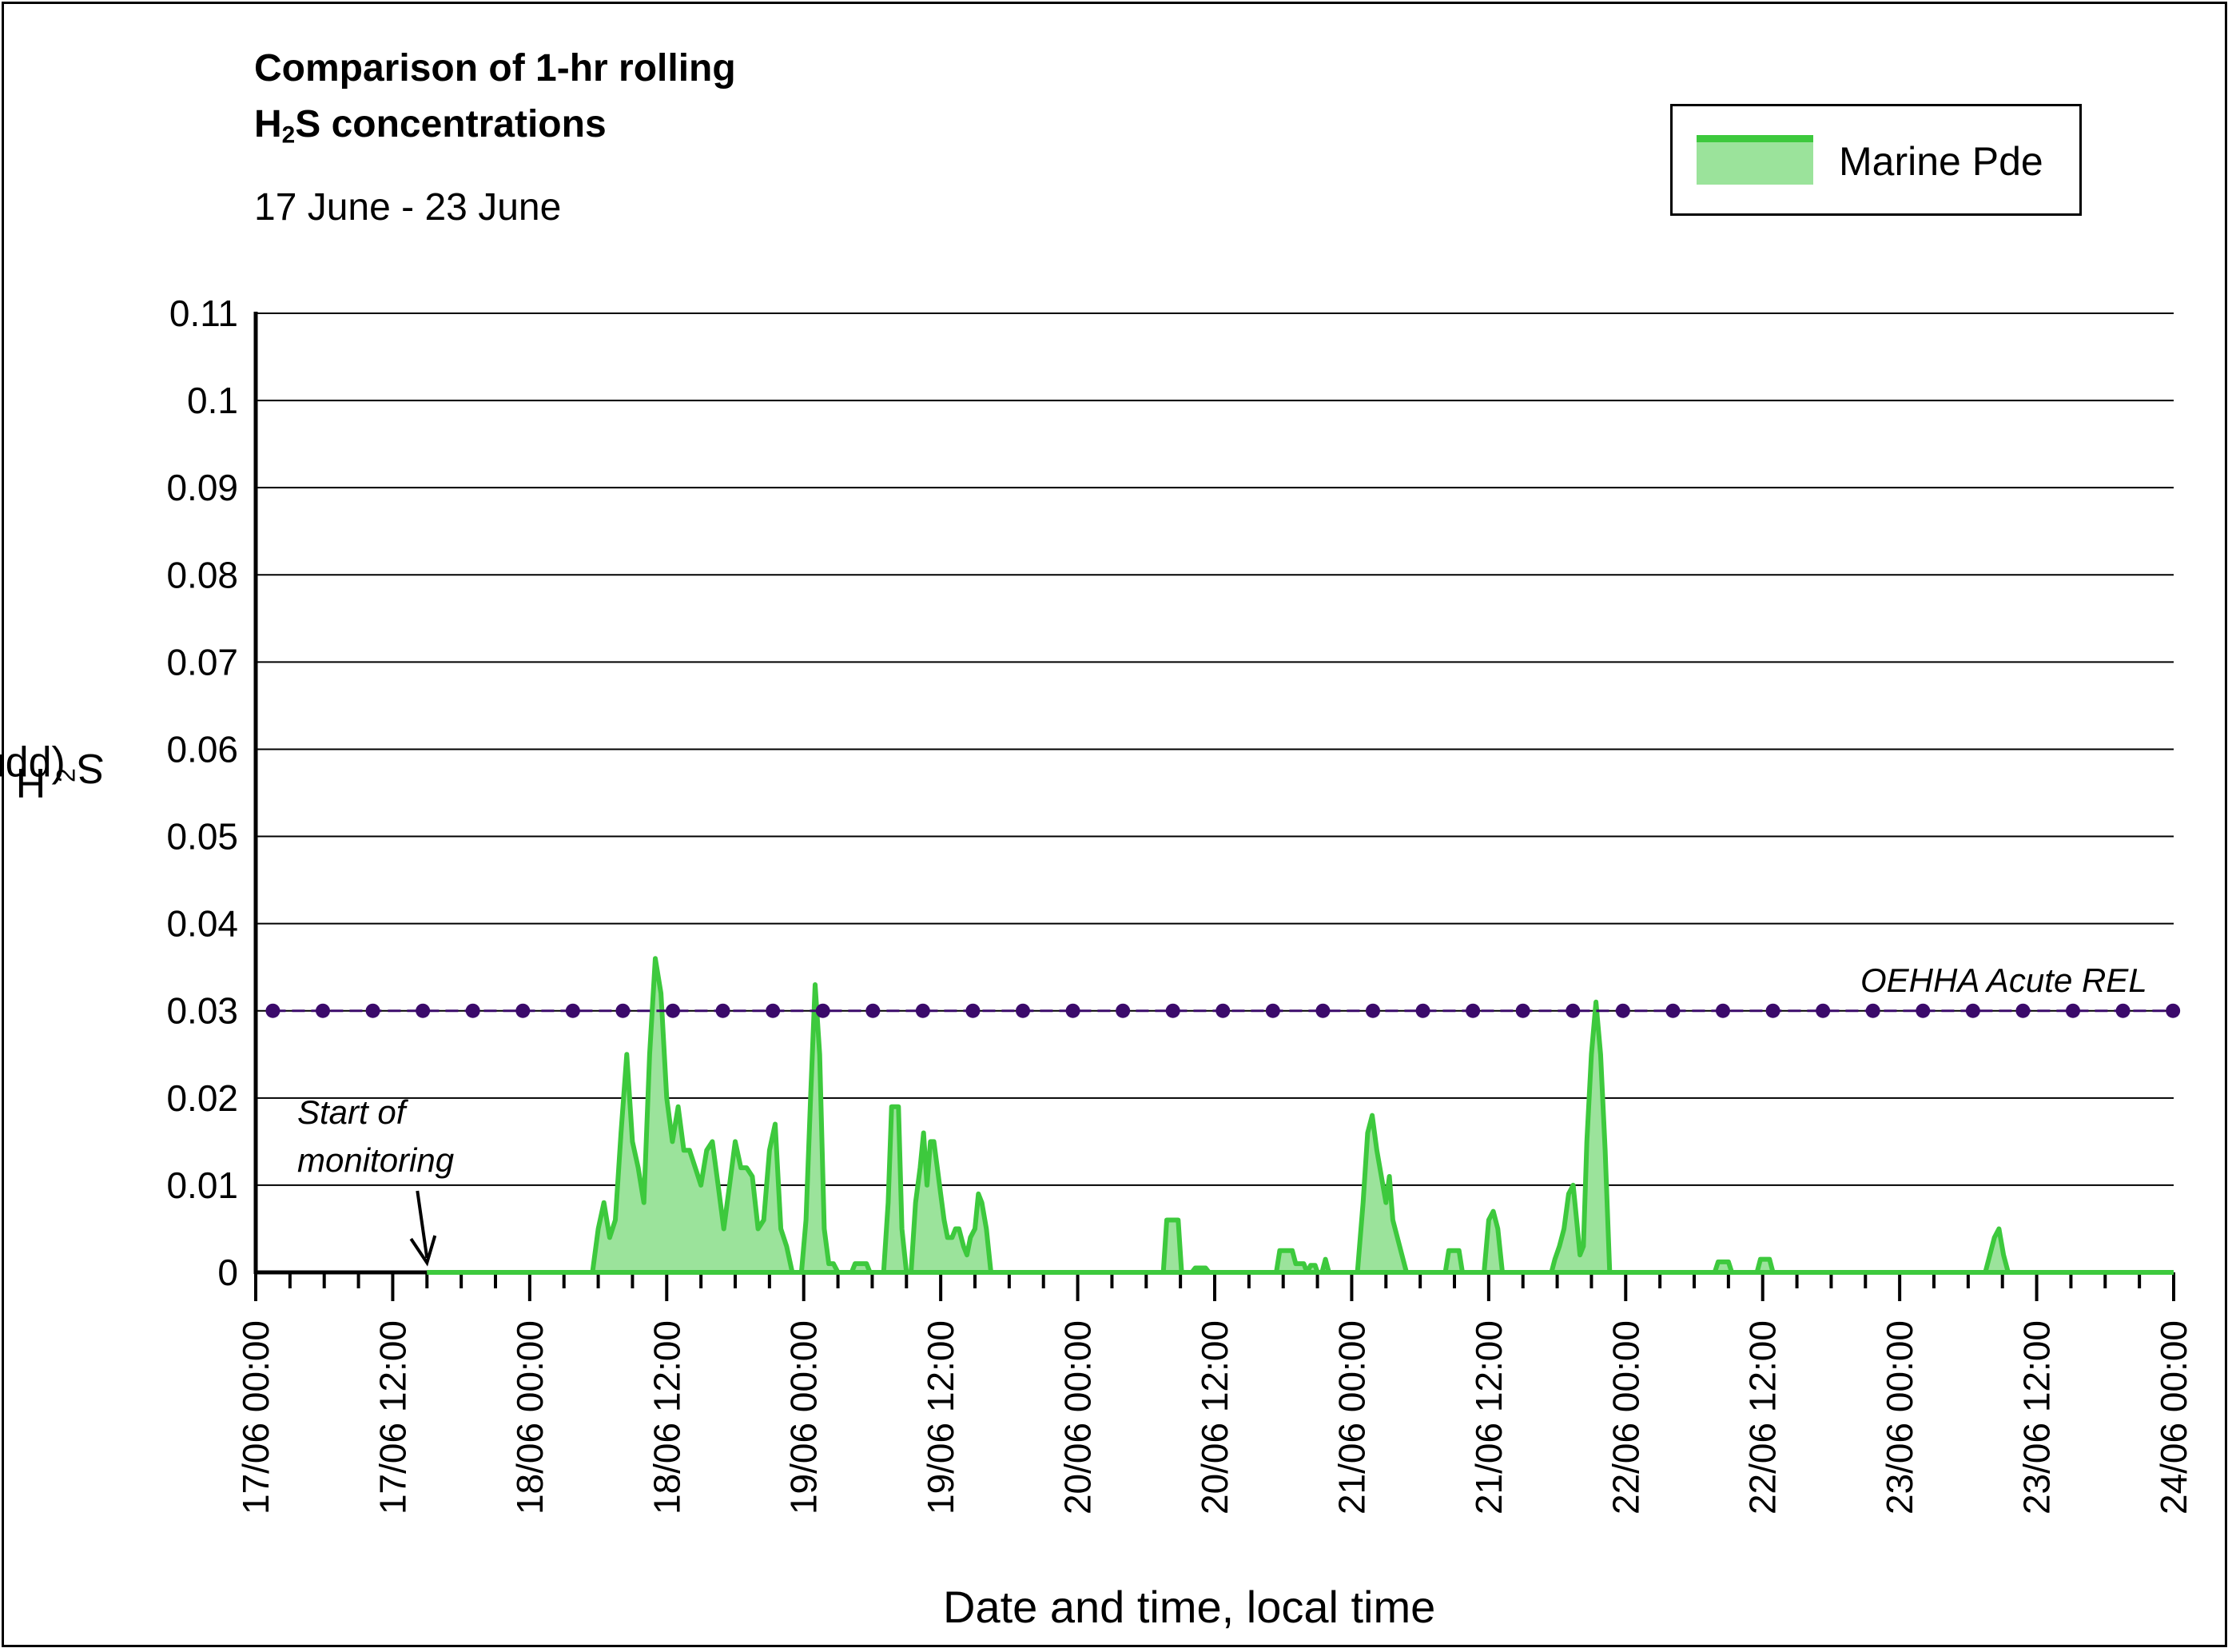 The width and height of the screenshot is (2232, 1652). I want to click on x-tick-label-6: 20/06 00:00, so click(1078, 1417).